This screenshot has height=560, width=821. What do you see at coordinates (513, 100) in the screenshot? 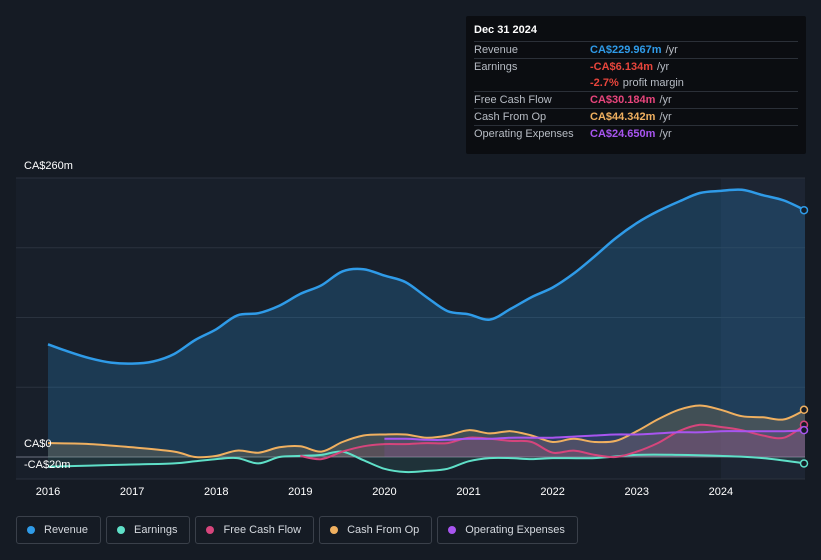
I see `tooltip-label: Free Cash Flow` at bounding box center [513, 100].